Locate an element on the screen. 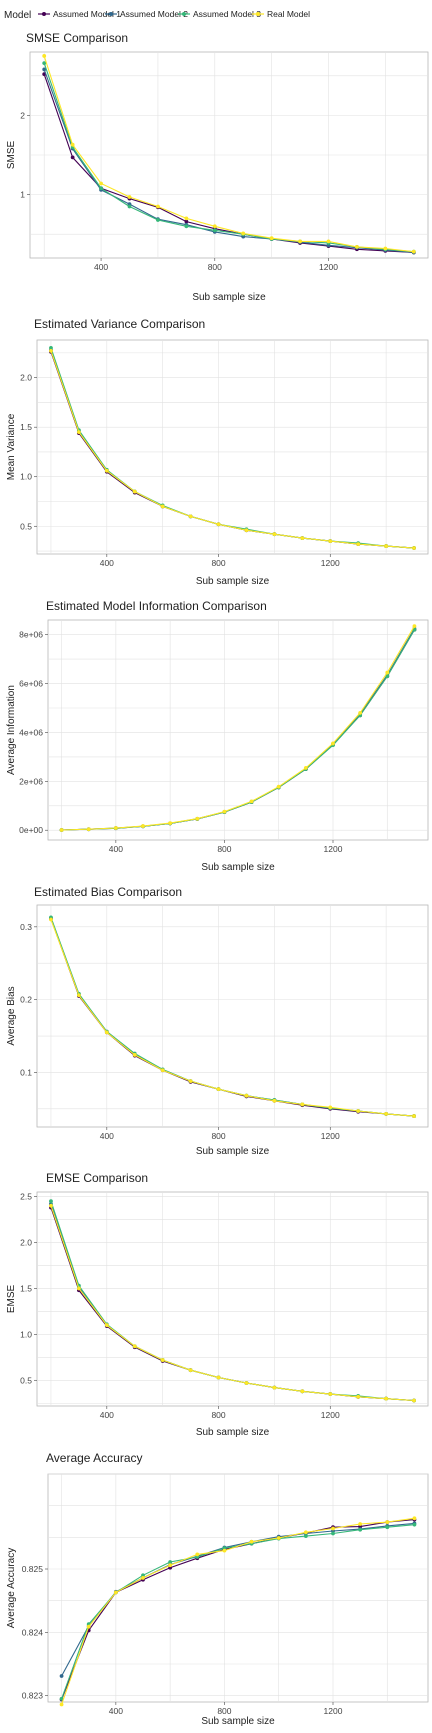 This screenshot has width=432, height=1733. y-axis-label: EMSE is located at coordinates (11, 1299).